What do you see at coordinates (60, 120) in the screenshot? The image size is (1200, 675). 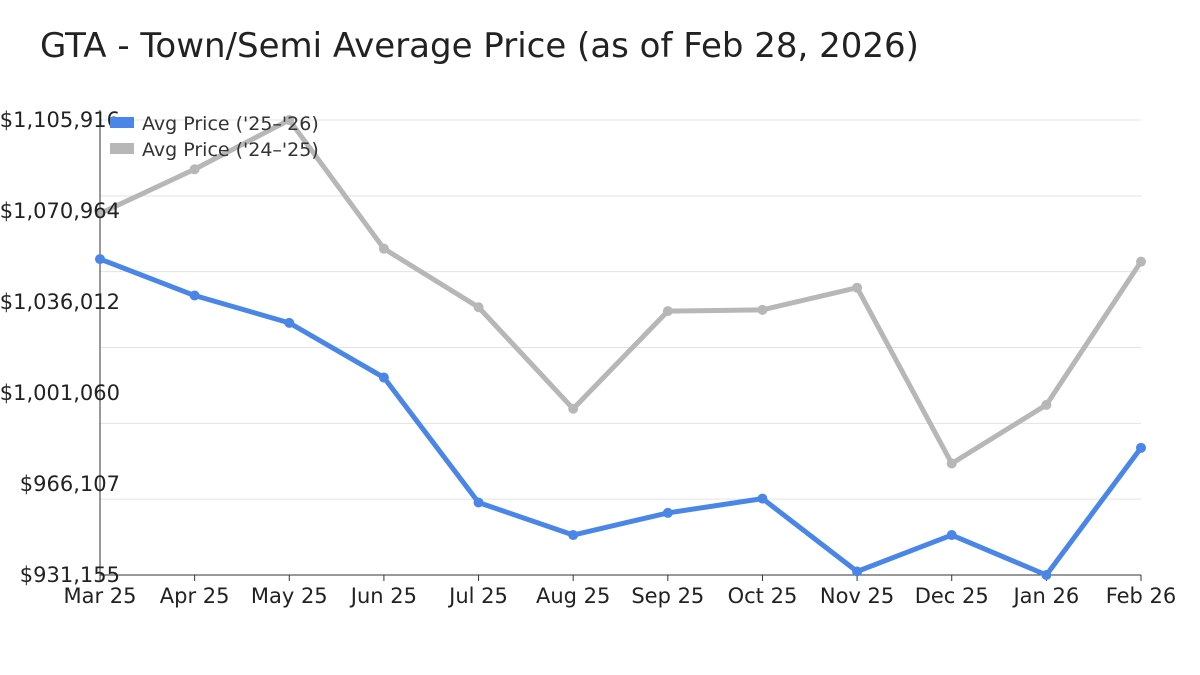 I see `y-tick-label: $1,105,916` at bounding box center [60, 120].